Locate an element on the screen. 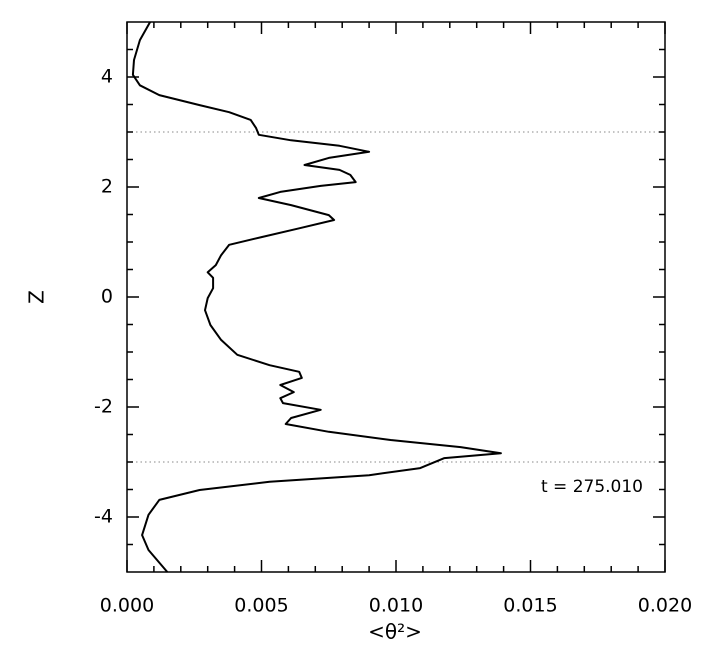 This screenshot has height=648, width=722. annotation: t = 275.010 is located at coordinates (592, 487).